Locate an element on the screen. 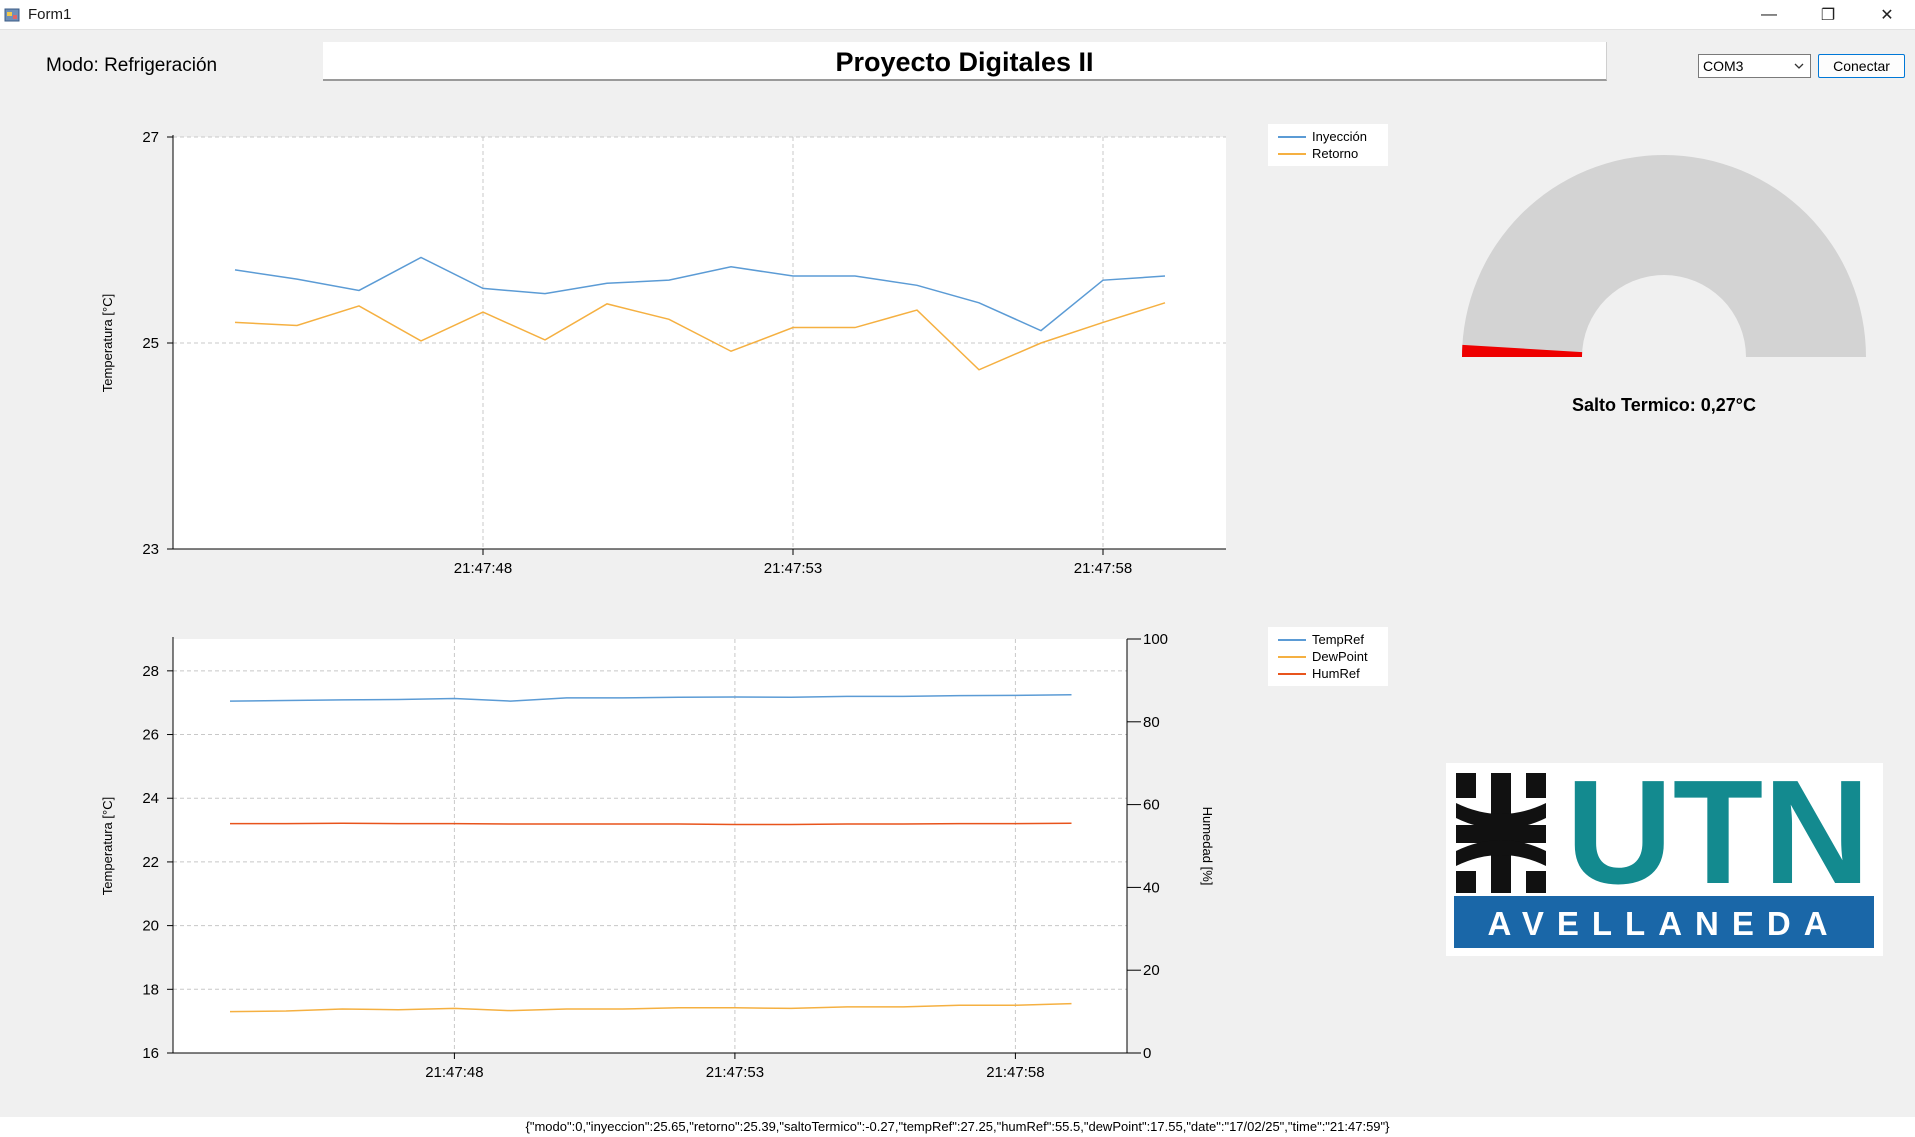  legend-item: DewPoint is located at coordinates (1328, 656).